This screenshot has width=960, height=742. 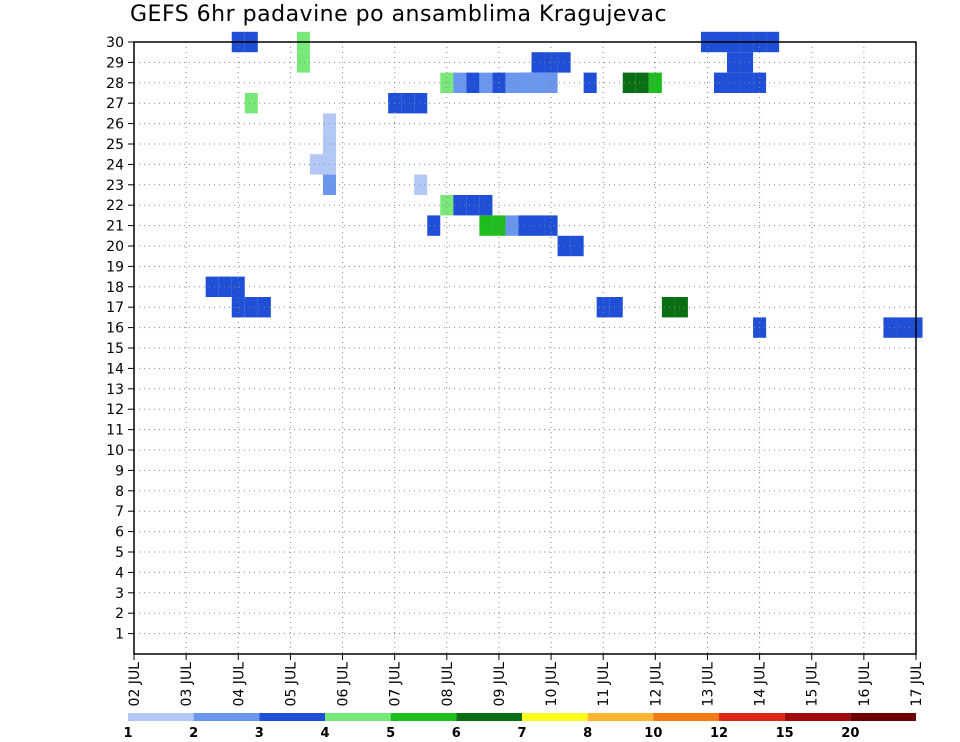 What do you see at coordinates (115, 288) in the screenshot?
I see `y-tick-label: 18` at bounding box center [115, 288].